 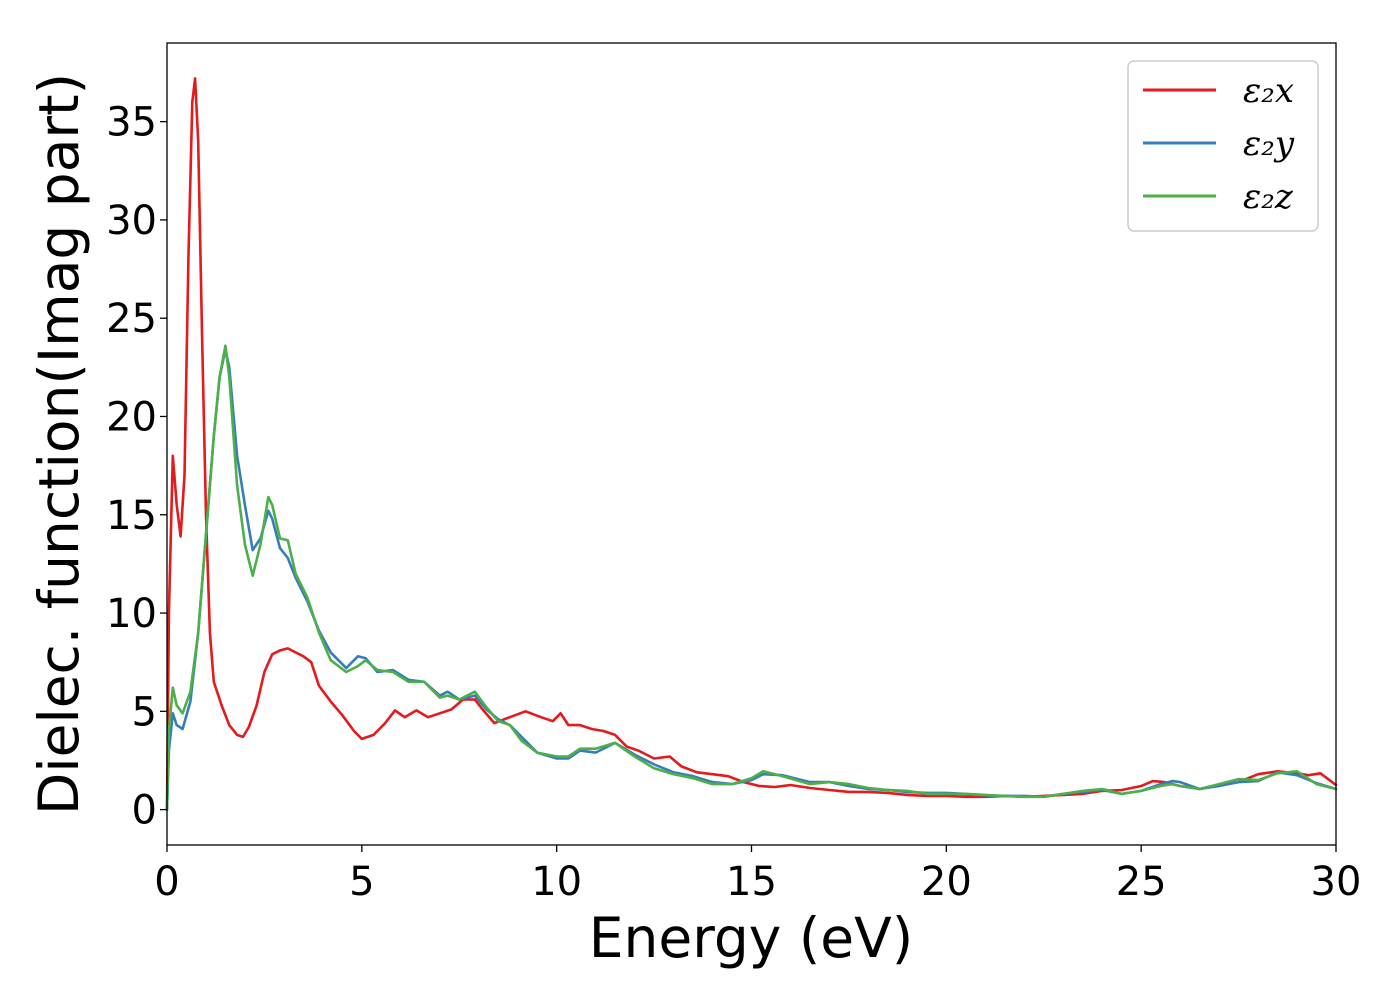 What do you see at coordinates (1268, 91) in the screenshot?
I see `legend-label-0: ε₂x` at bounding box center [1268, 91].